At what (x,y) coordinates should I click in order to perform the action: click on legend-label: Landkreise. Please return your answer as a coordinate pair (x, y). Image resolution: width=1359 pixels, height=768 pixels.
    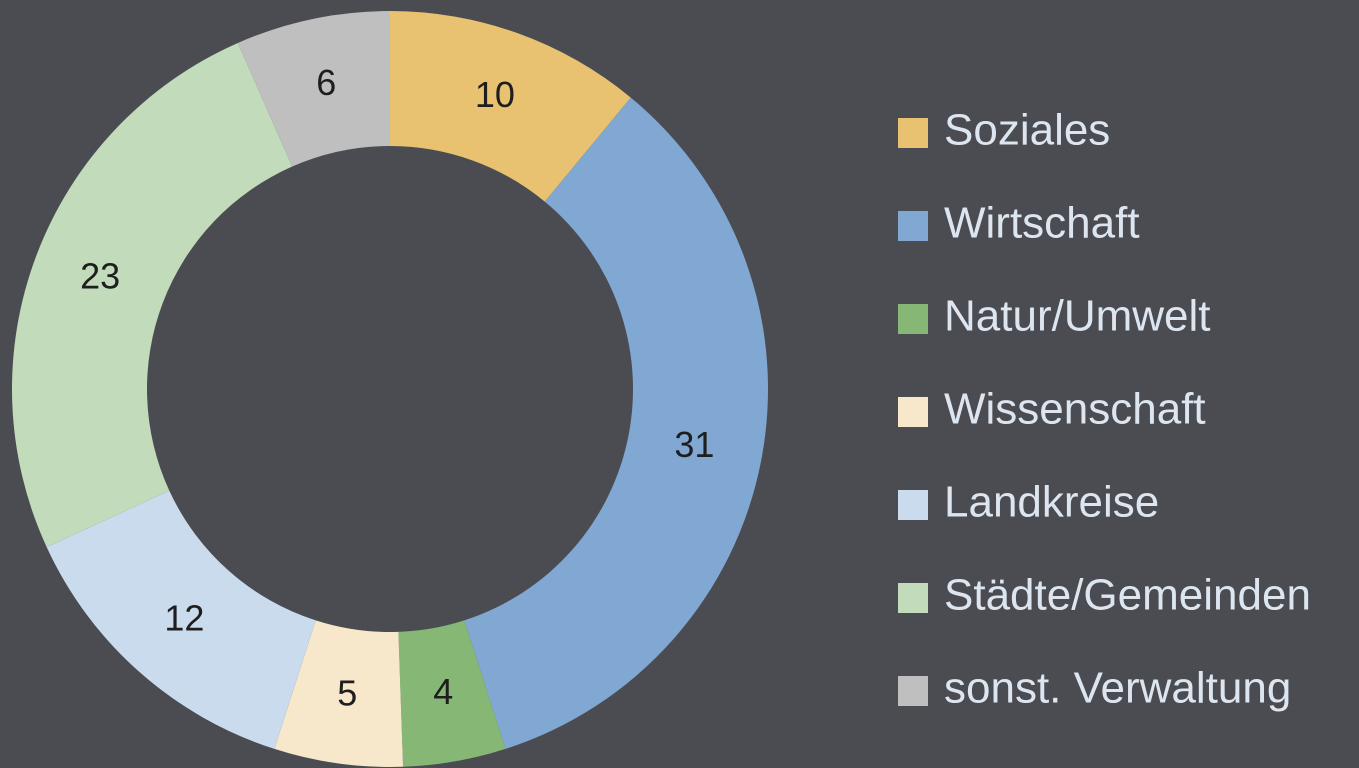
    Looking at the image, I should click on (1051, 502).